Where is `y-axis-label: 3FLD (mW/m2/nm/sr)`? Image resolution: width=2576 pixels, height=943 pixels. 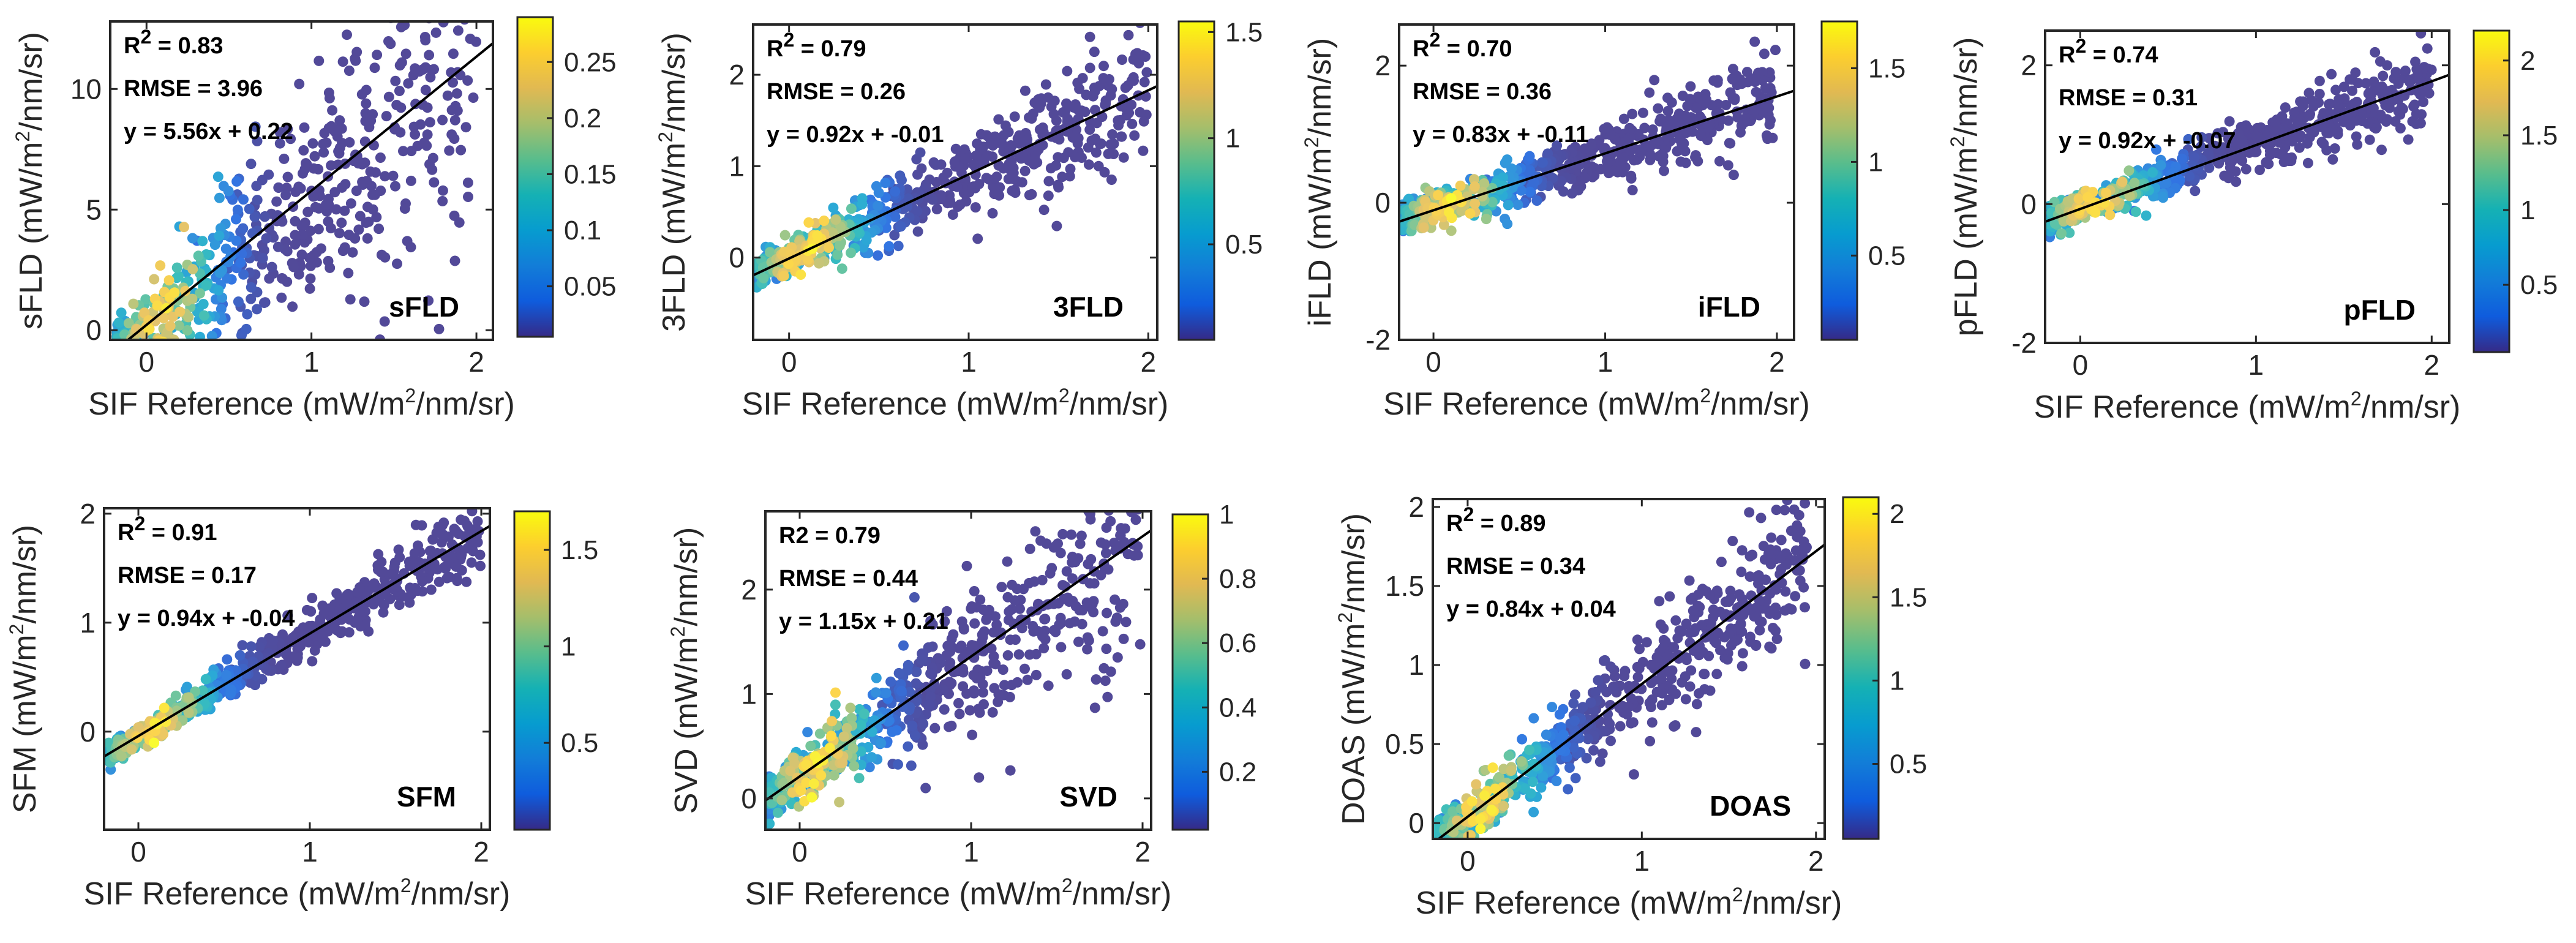 y-axis-label: 3FLD (mW/m2/nm/sr) is located at coordinates (673, 182).